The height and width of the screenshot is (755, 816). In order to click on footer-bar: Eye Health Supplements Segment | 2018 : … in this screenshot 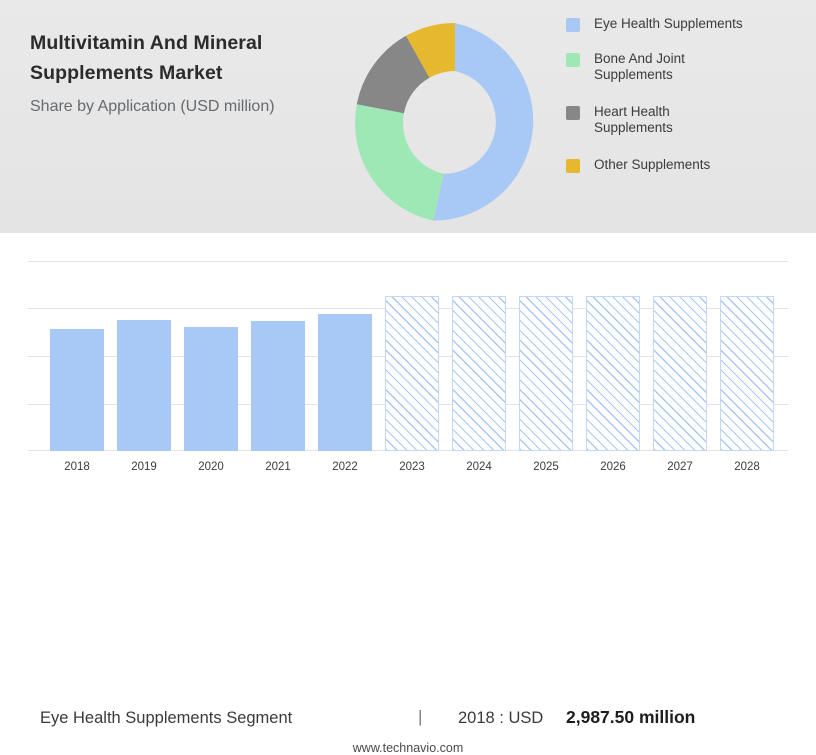, I will do `click(408, 723)`.